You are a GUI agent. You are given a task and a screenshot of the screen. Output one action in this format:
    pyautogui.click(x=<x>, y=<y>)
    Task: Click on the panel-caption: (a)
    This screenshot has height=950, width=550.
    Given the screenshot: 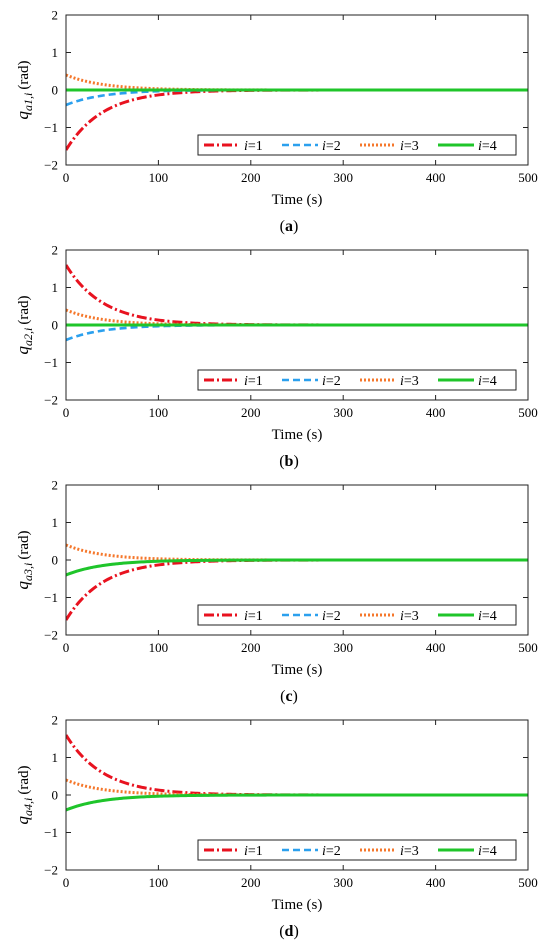 What is the action you would take?
    pyautogui.click(x=289, y=226)
    